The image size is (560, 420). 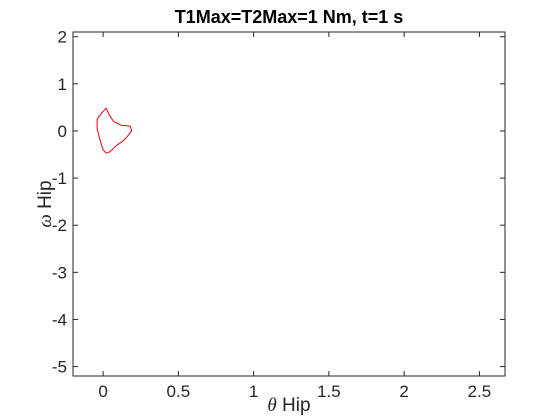 What do you see at coordinates (329, 391) in the screenshot?
I see `x-tick-label: 1.5` at bounding box center [329, 391].